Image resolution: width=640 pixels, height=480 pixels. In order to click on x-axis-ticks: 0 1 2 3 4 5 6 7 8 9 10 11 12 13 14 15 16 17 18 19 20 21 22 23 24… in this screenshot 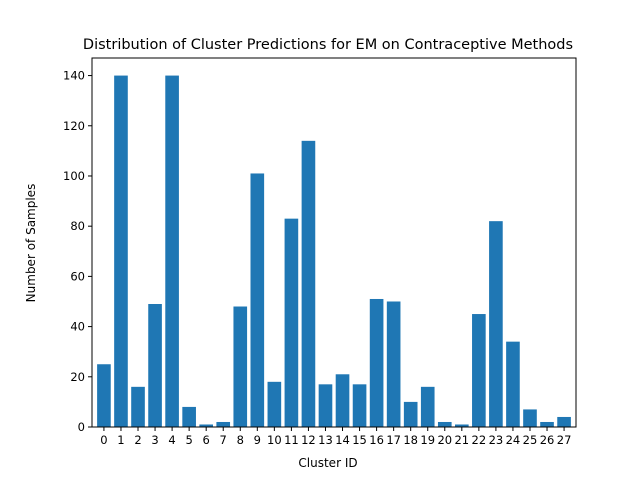, I will do `click(335, 437)`.